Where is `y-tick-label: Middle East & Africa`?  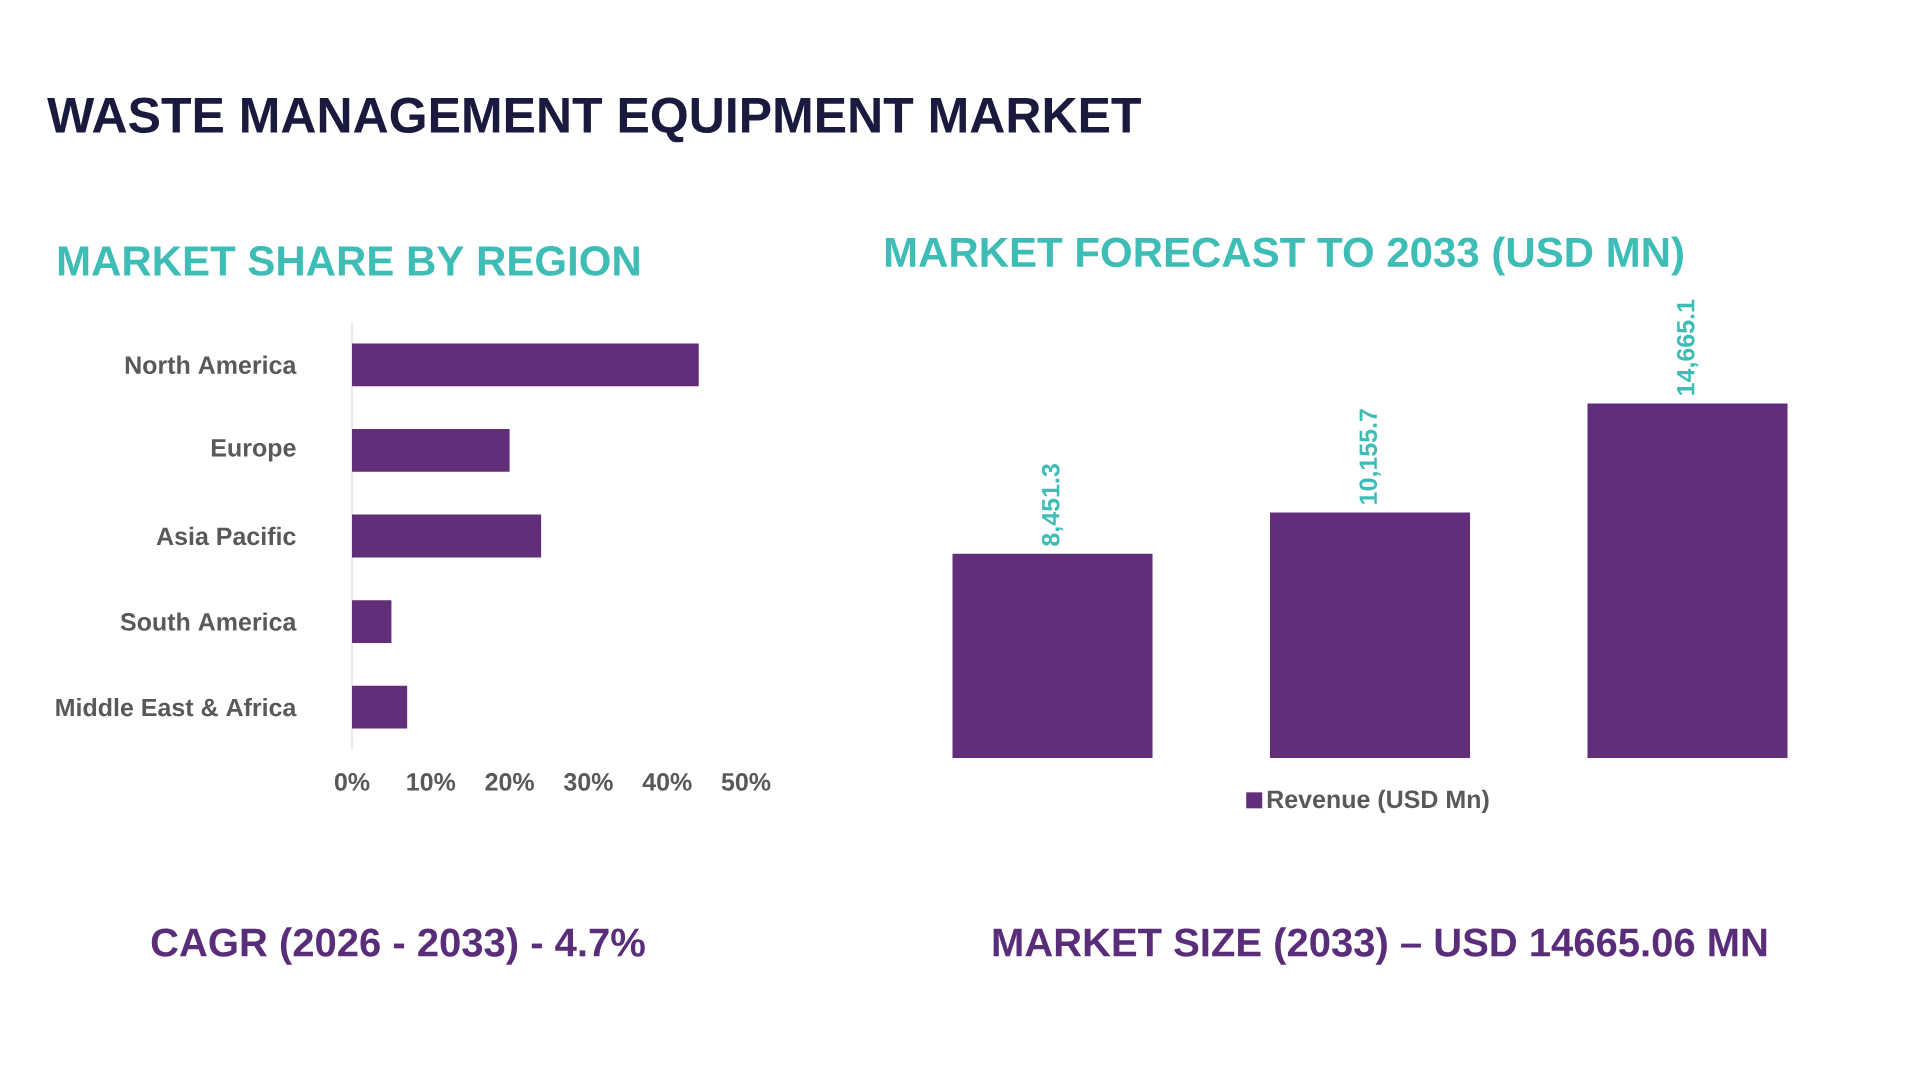 y-tick-label: Middle East & Africa is located at coordinates (176, 707).